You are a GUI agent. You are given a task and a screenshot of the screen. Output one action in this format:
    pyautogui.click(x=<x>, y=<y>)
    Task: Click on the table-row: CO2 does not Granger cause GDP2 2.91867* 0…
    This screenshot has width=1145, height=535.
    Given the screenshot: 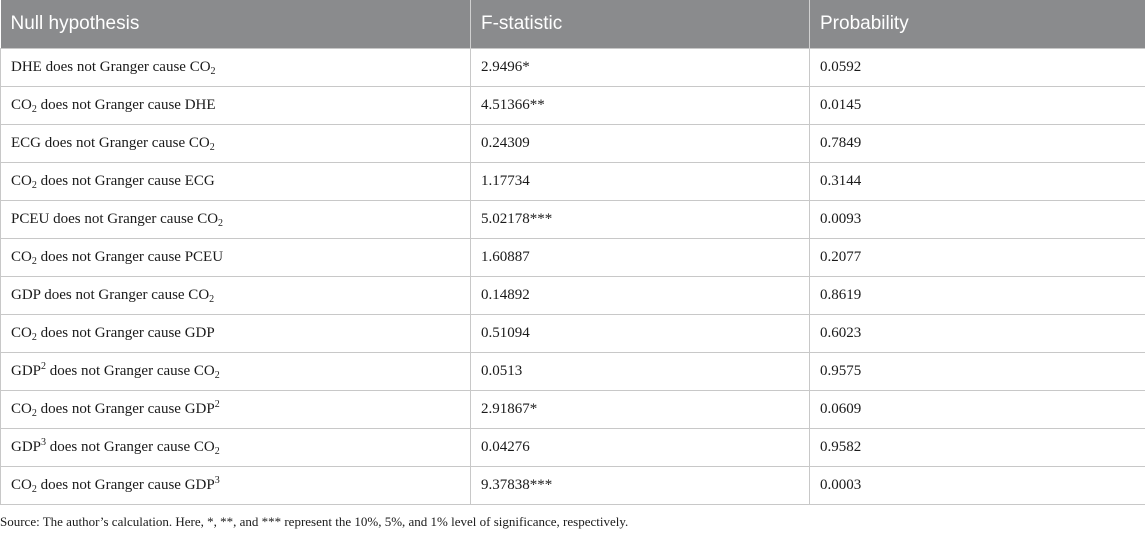 What is the action you would take?
    pyautogui.click(x=572, y=409)
    